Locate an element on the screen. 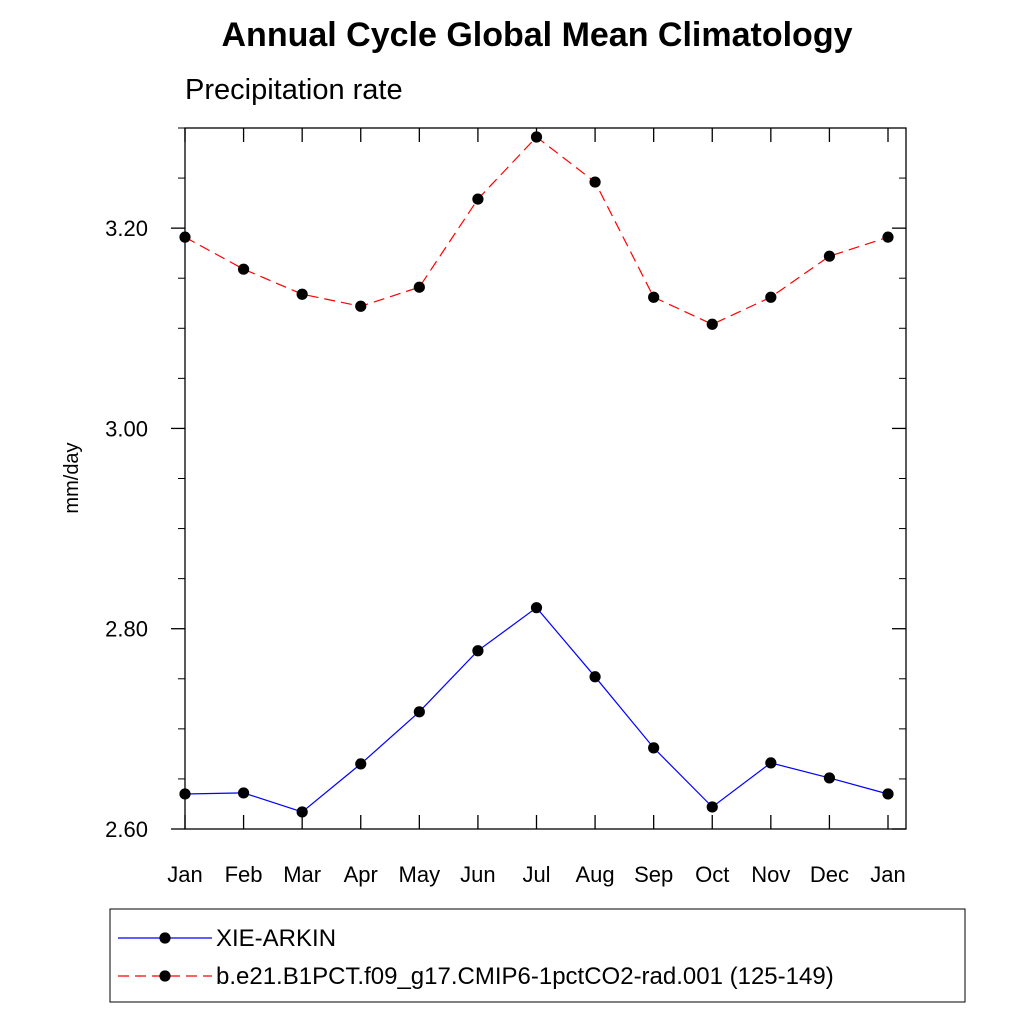 This screenshot has height=1024, width=1024. chart-title: Annual Cycle Global Mean Climatology is located at coordinates (537, 35).